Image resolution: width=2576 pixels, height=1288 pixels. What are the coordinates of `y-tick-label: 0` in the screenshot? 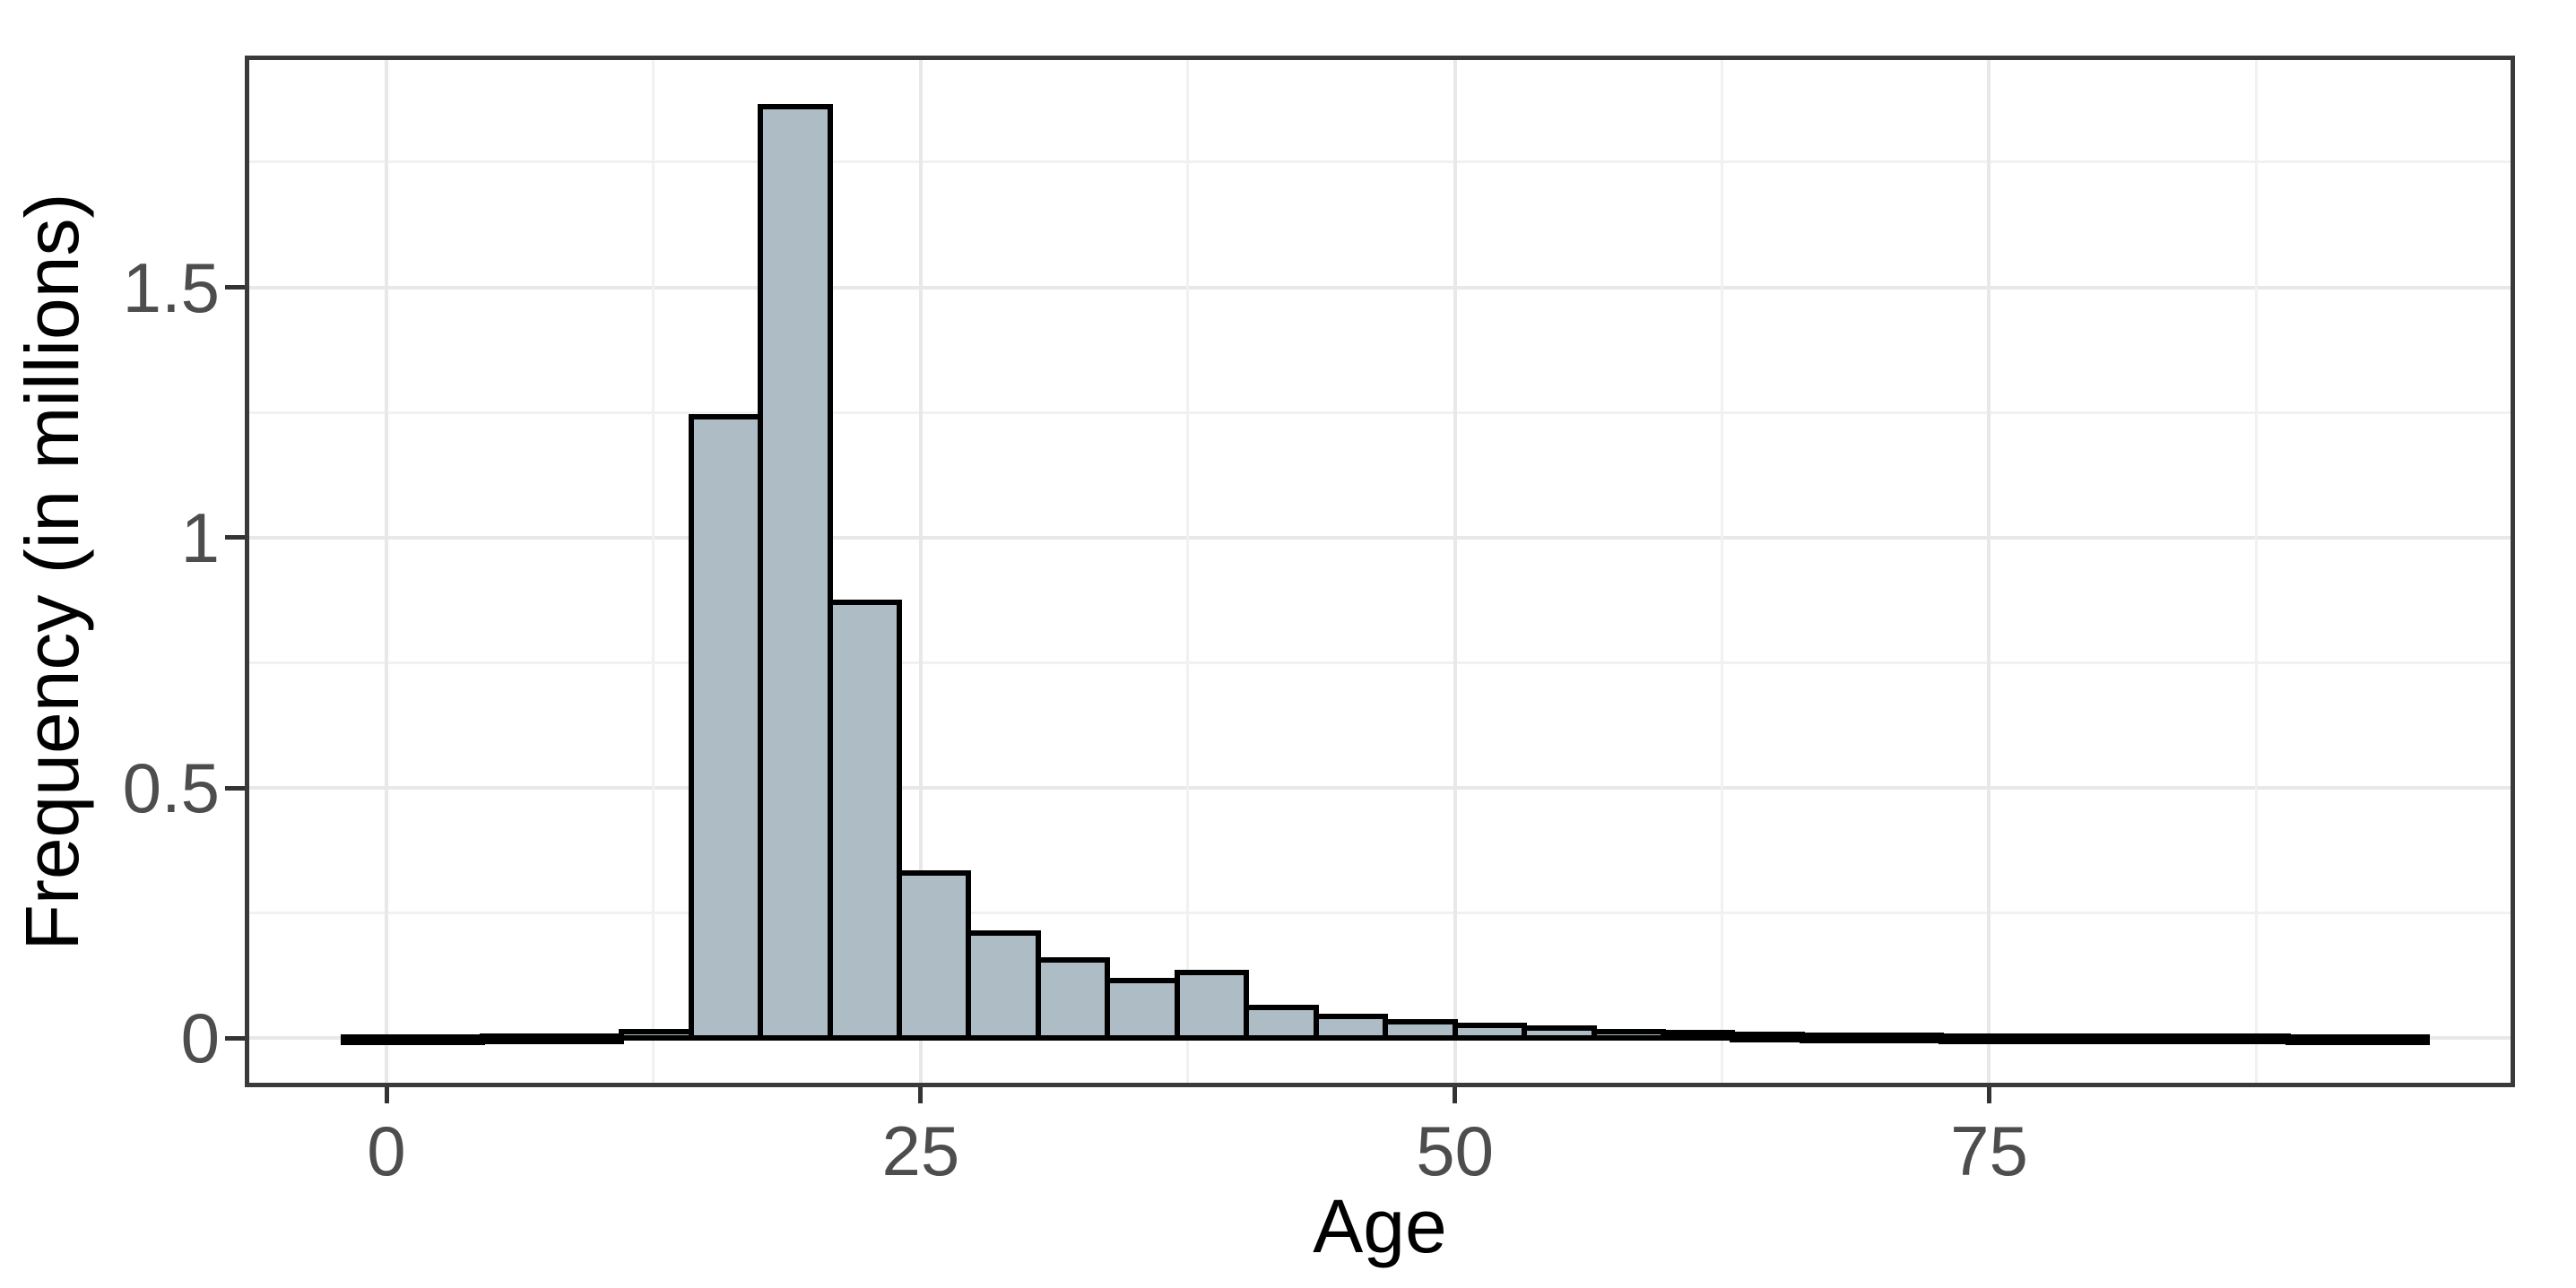 It's located at (200, 1038).